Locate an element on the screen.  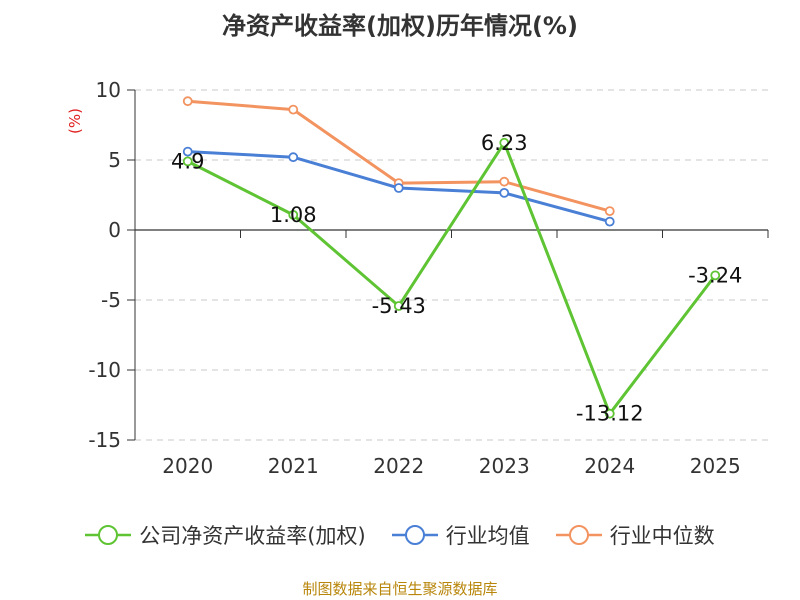
legend: 公司净资产收益率(加权) 行业均值 行业中位数 is located at coordinates (400, 535).